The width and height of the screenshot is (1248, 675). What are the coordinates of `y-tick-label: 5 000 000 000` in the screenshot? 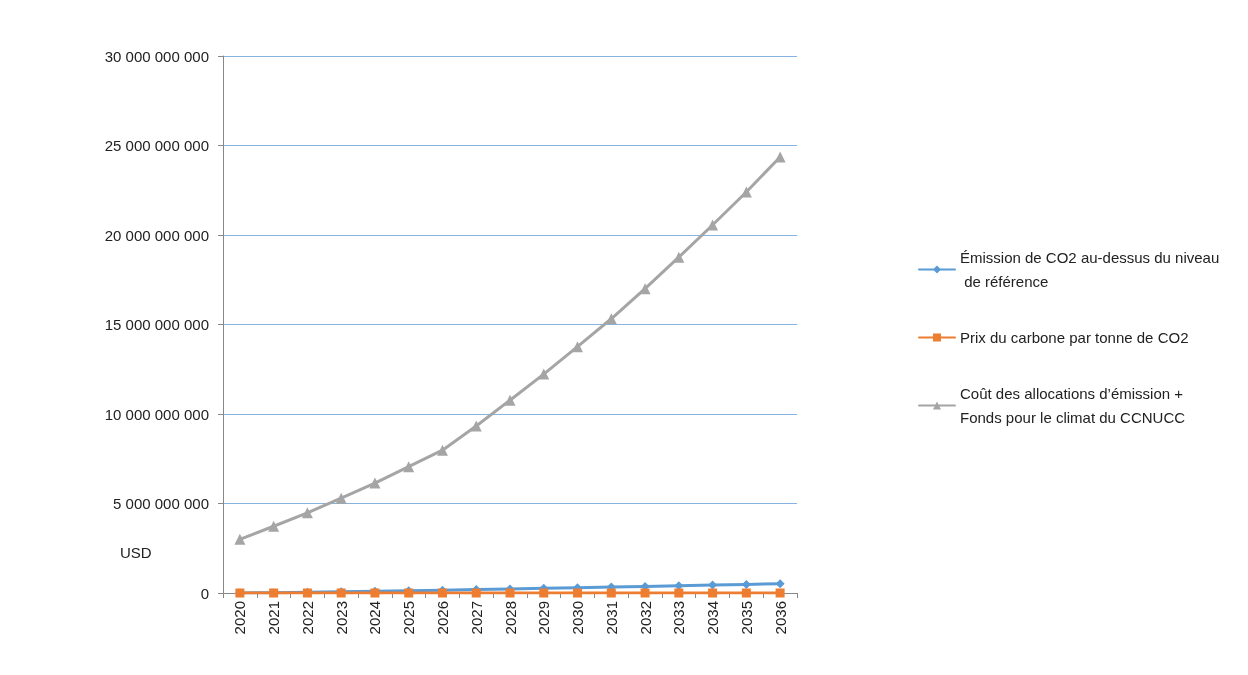 It's located at (161, 503).